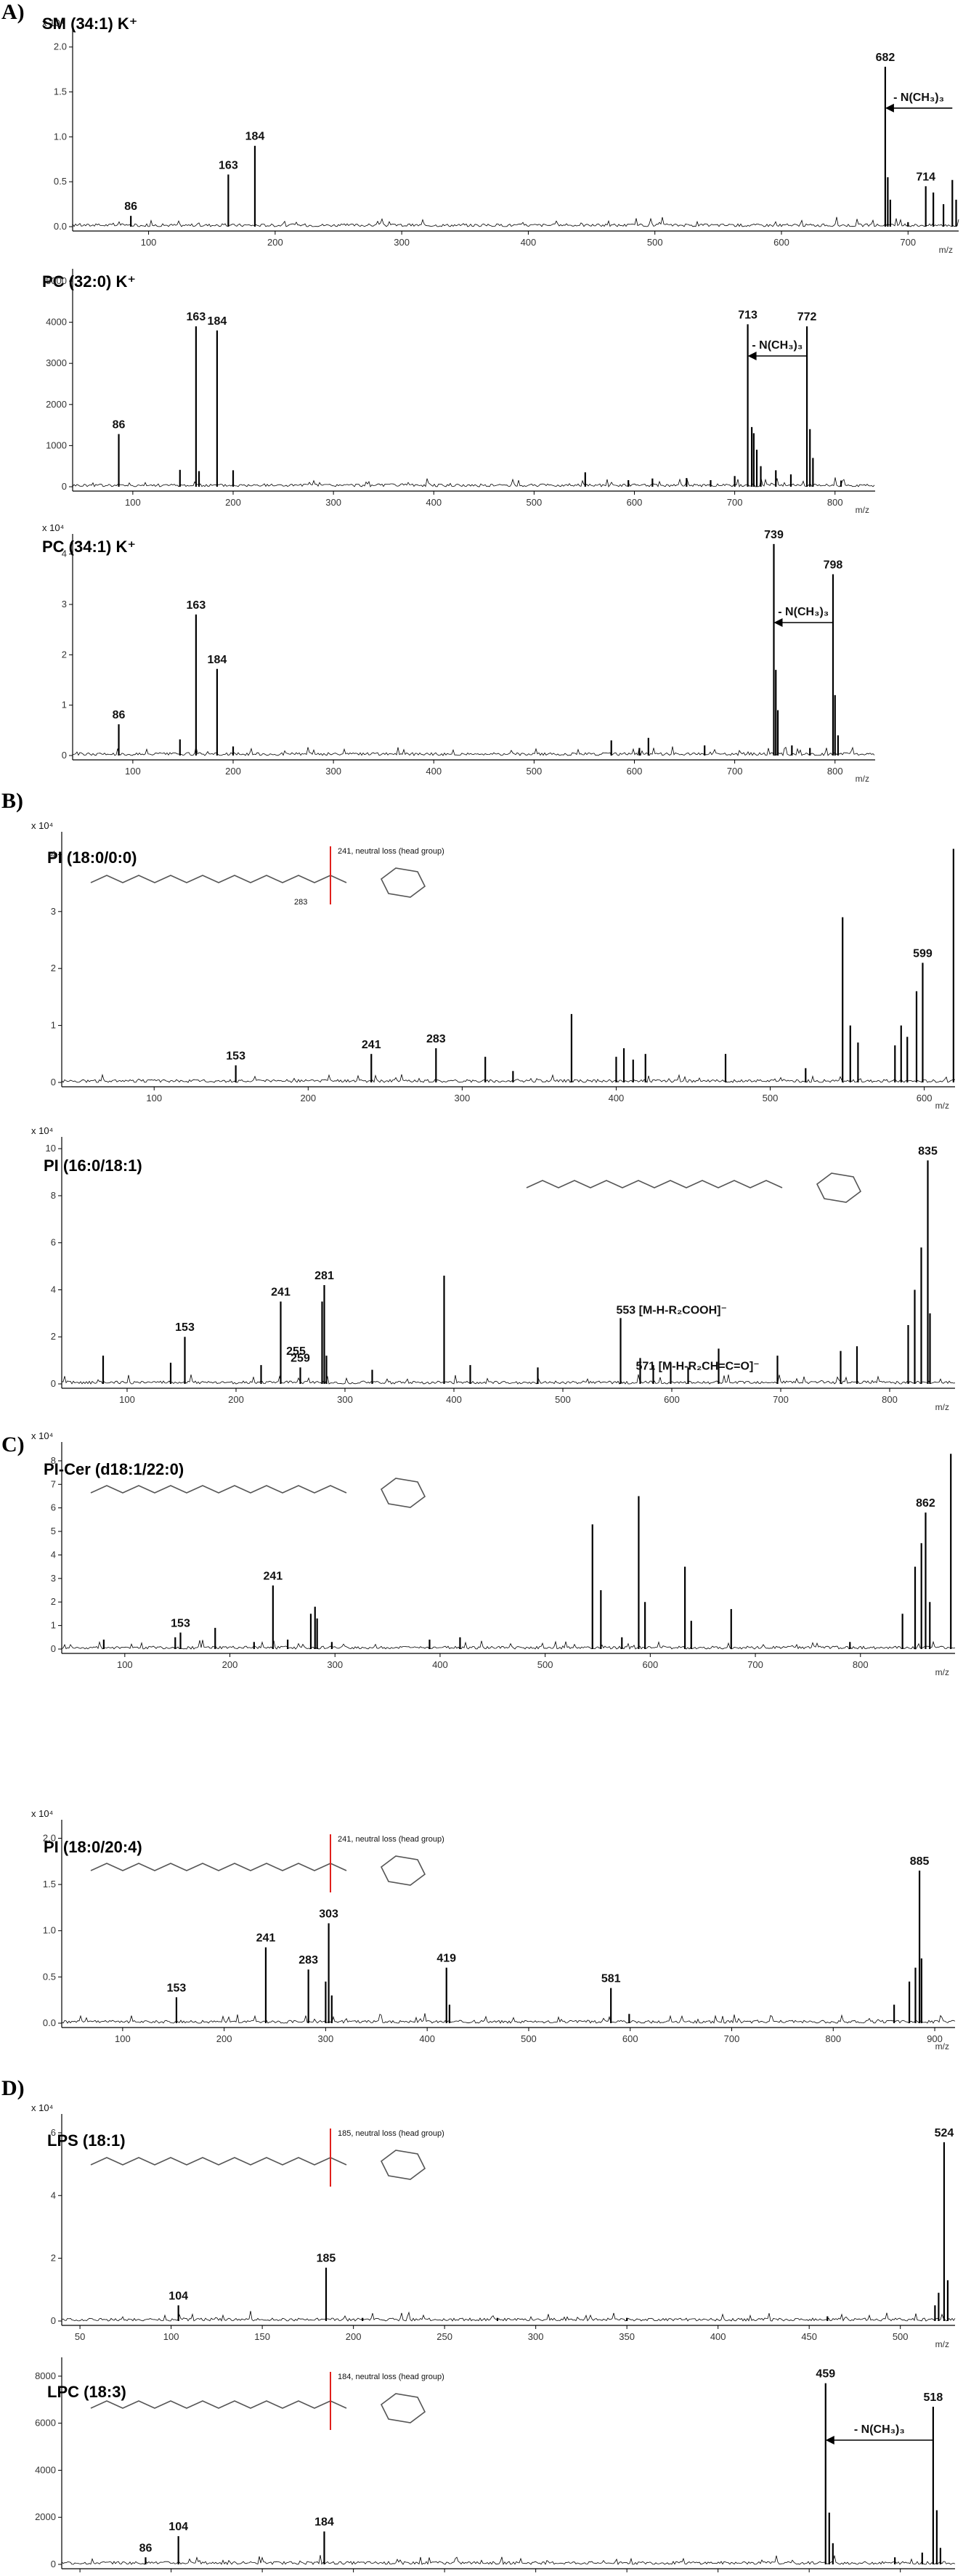 Image resolution: width=979 pixels, height=2576 pixels. I want to click on peak-label: 459, so click(825, 2374).